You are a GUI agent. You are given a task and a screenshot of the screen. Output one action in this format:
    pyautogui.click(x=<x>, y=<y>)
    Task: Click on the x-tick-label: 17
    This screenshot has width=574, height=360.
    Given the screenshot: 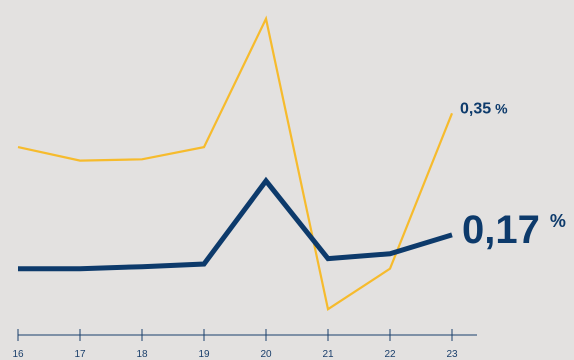 What is the action you would take?
    pyautogui.click(x=80, y=354)
    